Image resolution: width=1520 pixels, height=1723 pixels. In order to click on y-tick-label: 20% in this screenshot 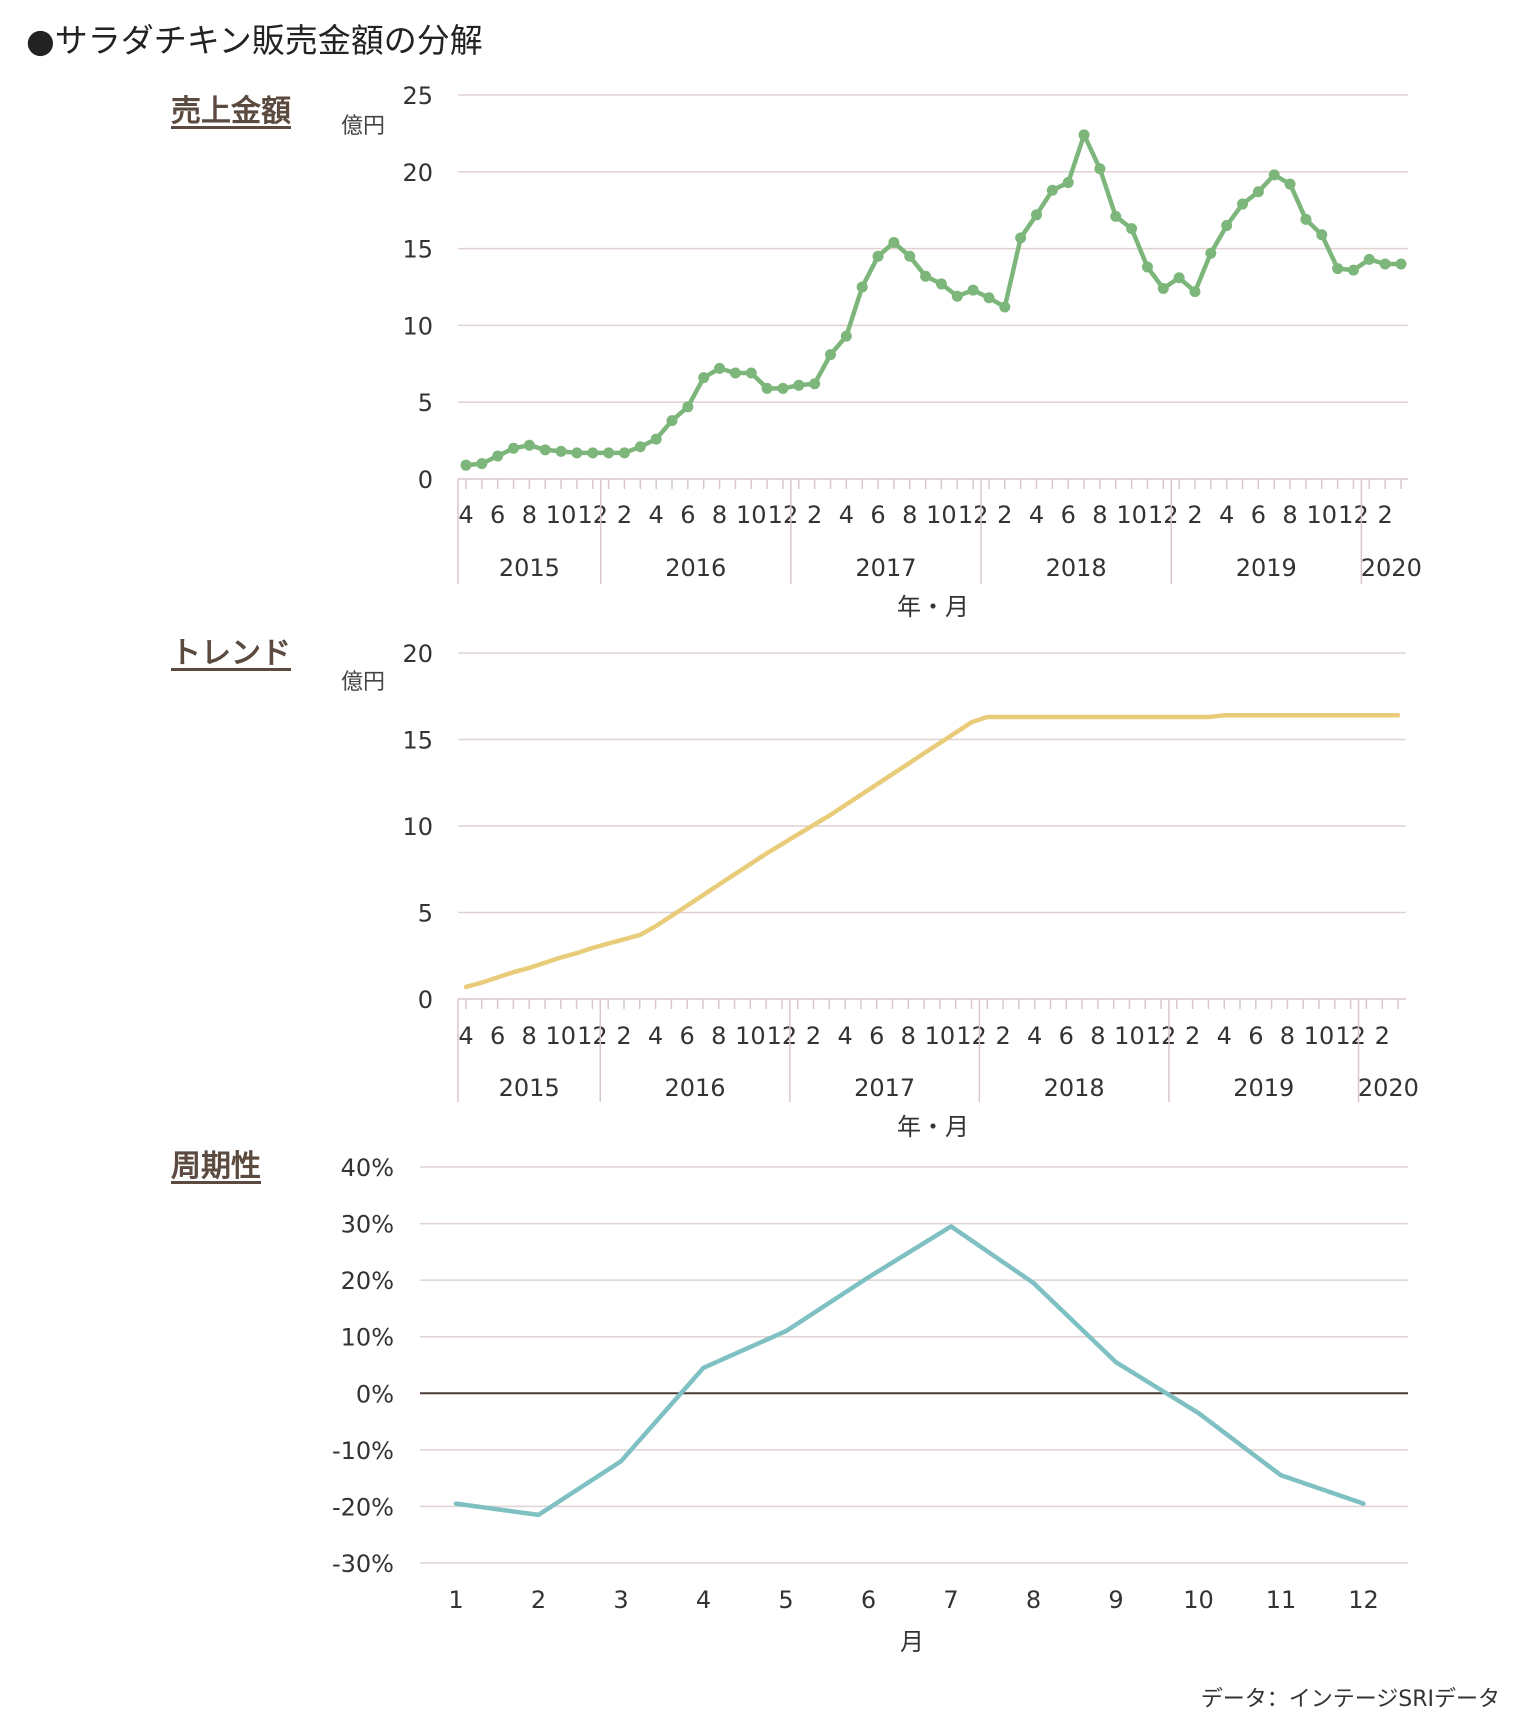, I will do `click(367, 1281)`.